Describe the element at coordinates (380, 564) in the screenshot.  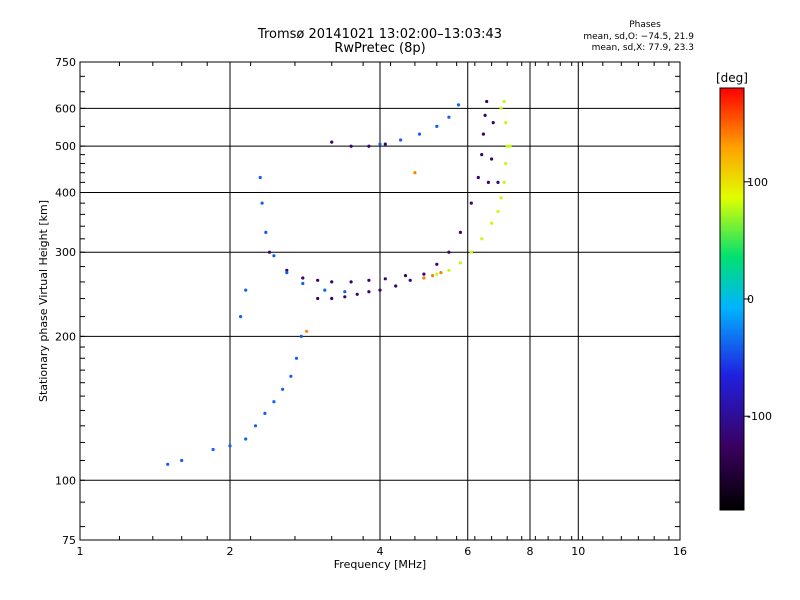
I see `x-axis-label: Frequency [MHz]` at that location.